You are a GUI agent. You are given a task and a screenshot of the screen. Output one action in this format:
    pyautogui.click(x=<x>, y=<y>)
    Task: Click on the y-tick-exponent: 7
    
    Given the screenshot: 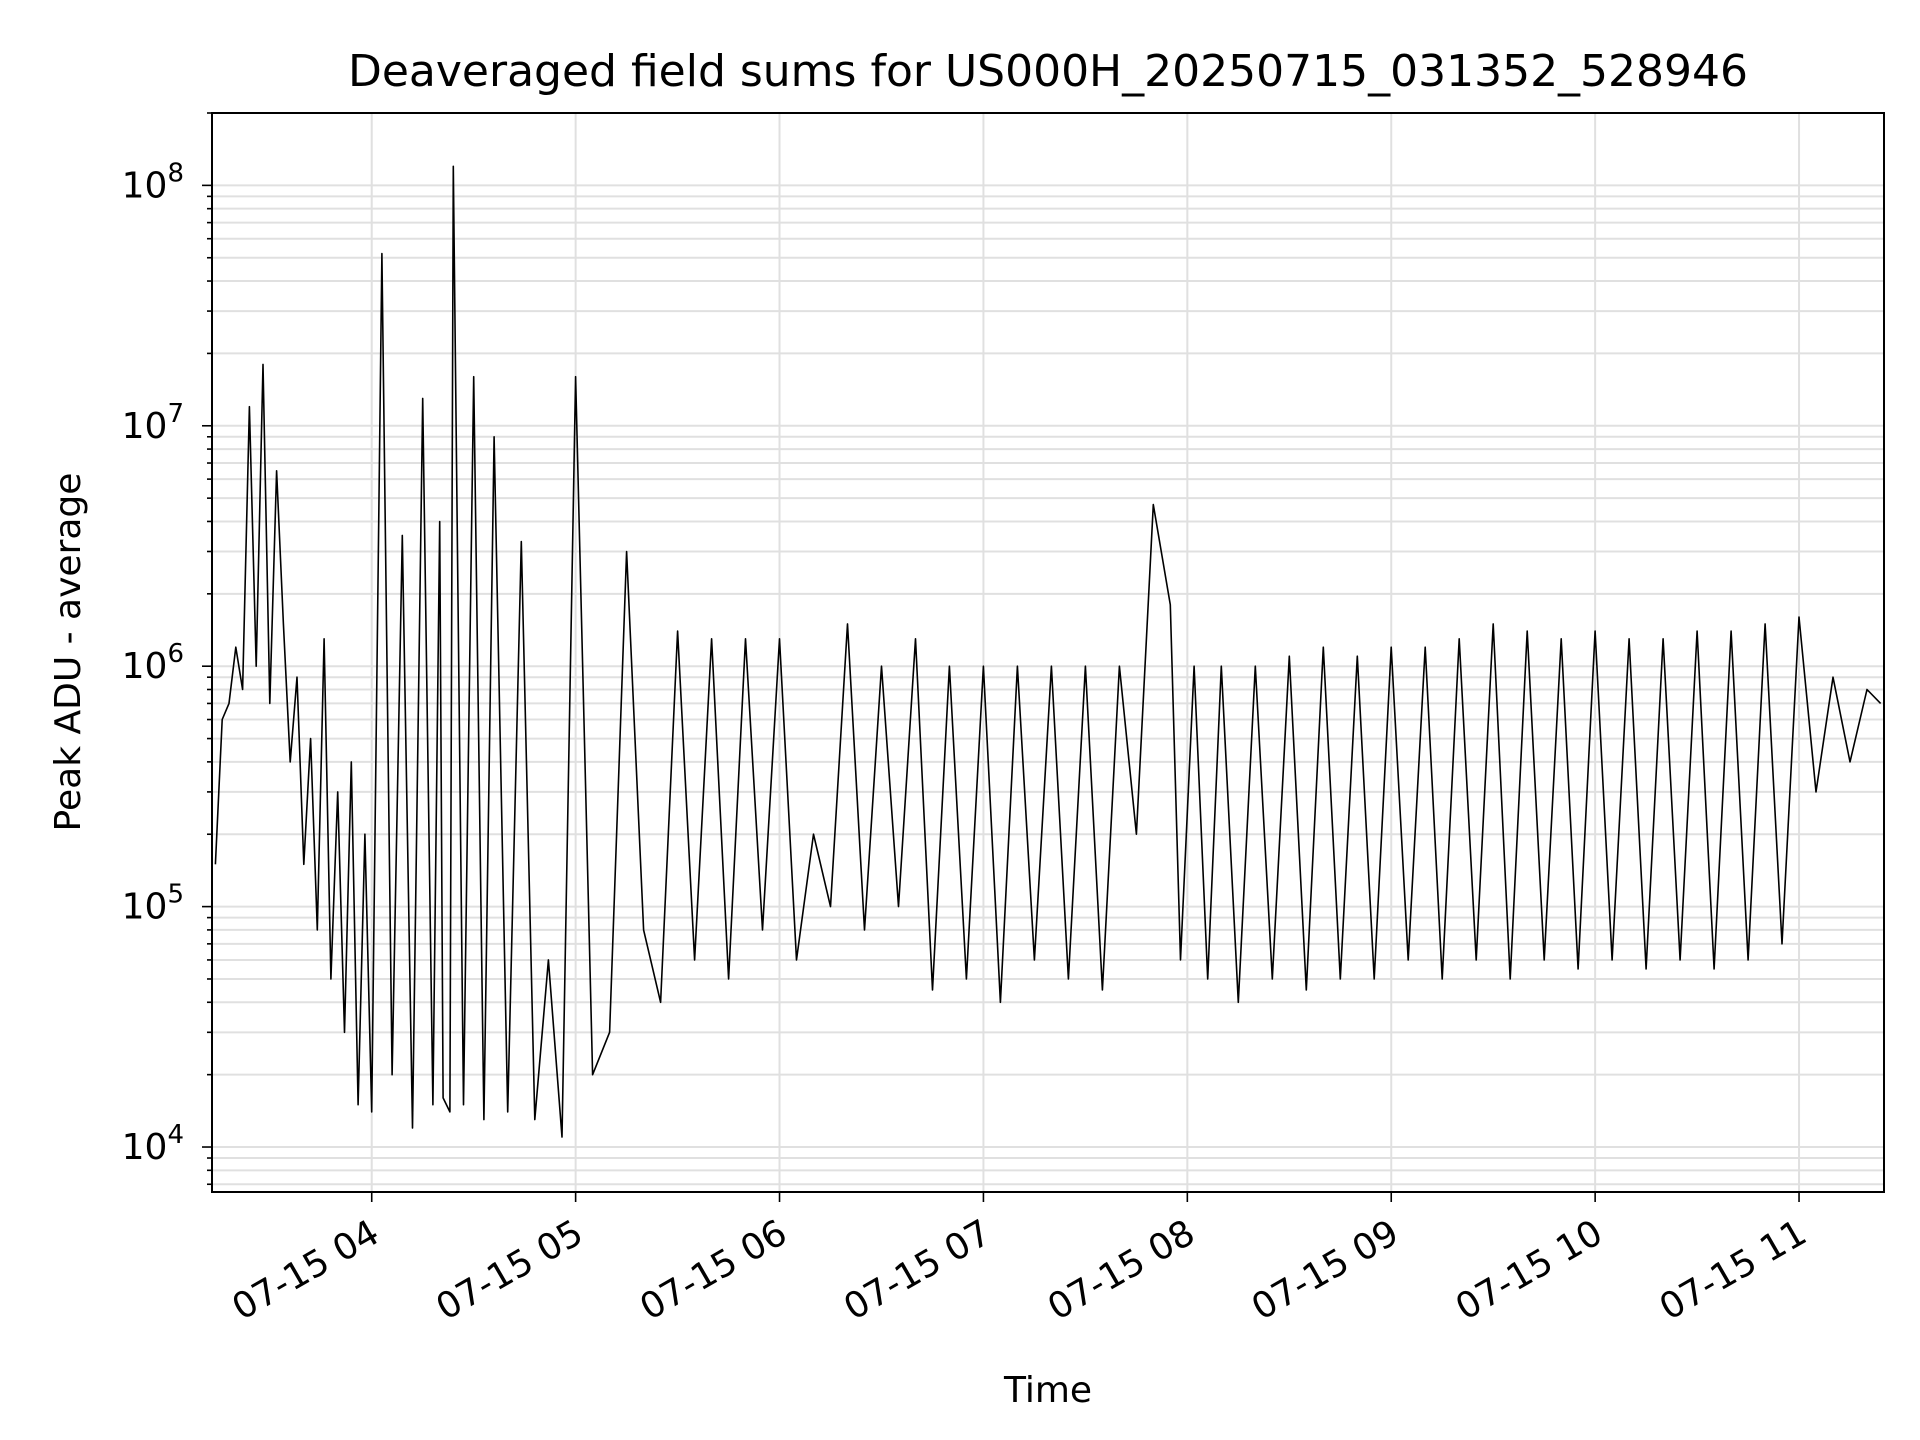 What is the action you would take?
    pyautogui.click(x=175, y=414)
    